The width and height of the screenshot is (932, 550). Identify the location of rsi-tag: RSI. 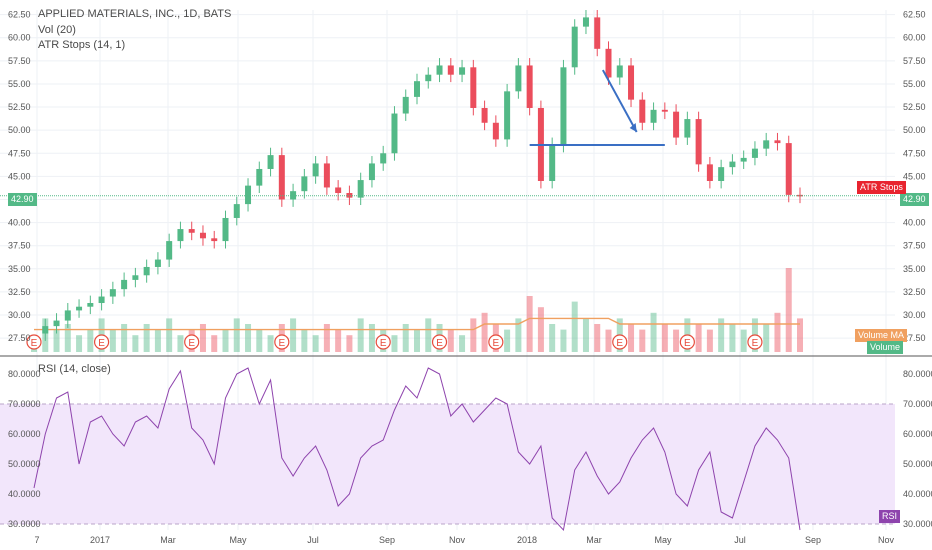
(890, 516).